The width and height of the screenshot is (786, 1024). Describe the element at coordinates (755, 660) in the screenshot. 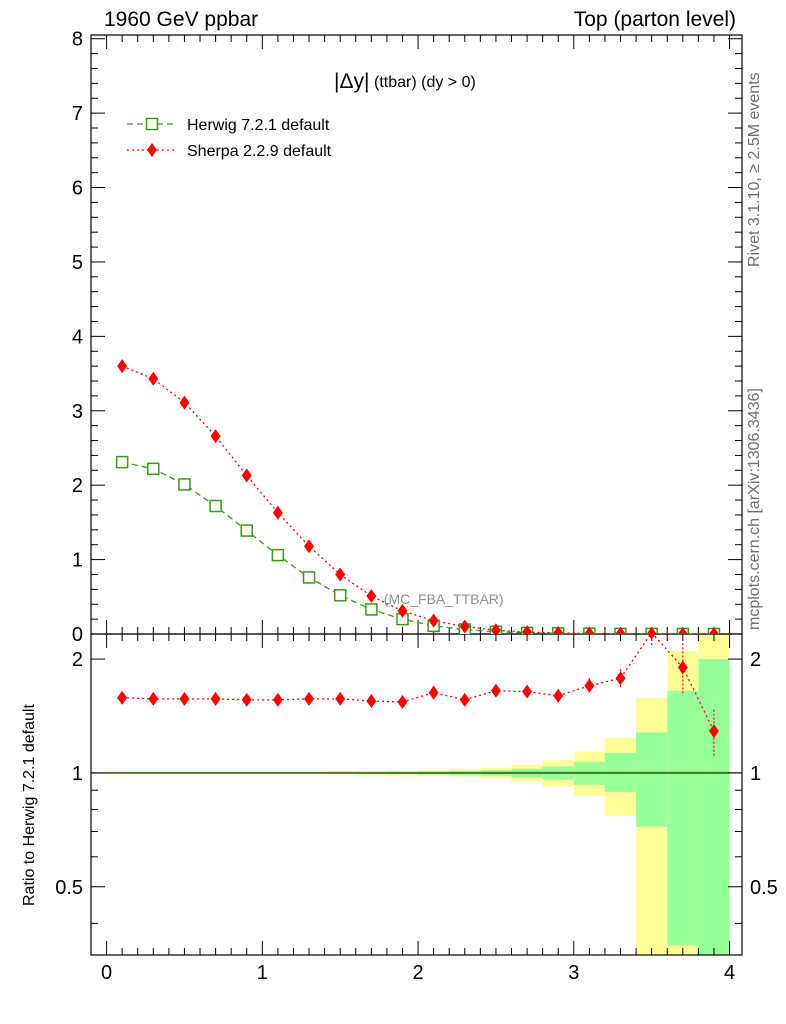

I see `ratio-y-tick-label-right: 2` at that location.